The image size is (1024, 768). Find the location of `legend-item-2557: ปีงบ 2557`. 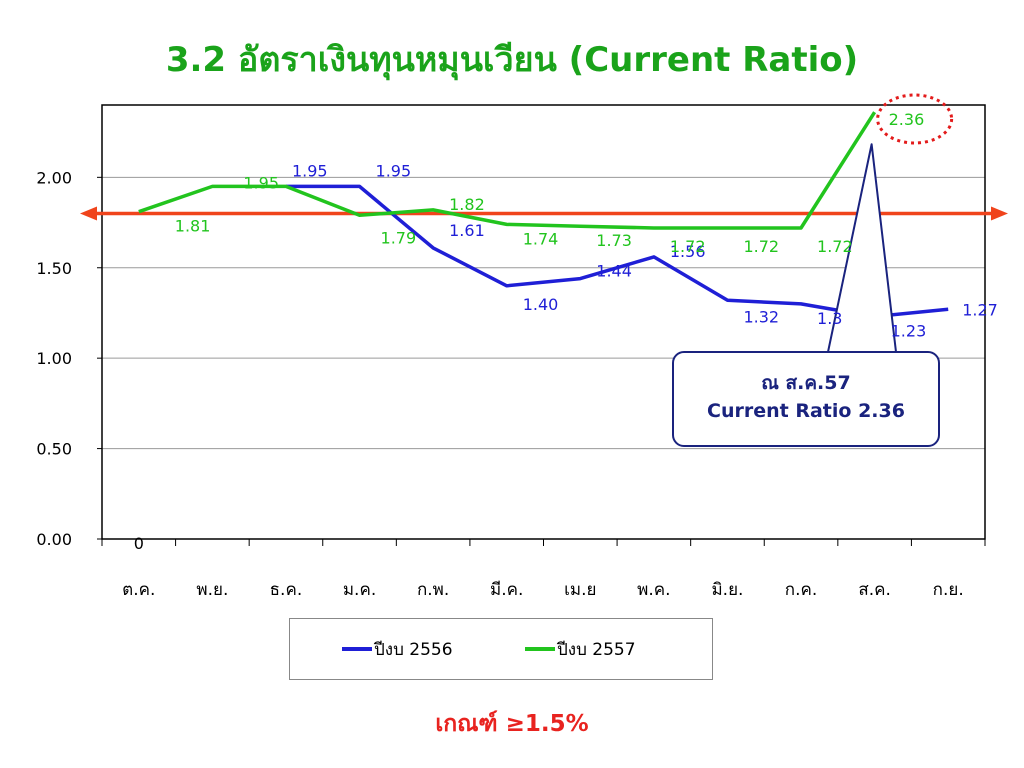

legend-item-2557: ปีงบ 2557 is located at coordinates (580, 649).